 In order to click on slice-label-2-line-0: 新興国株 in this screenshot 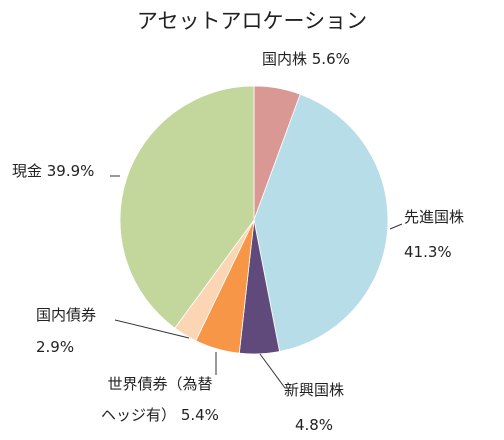, I will do `click(314, 390)`.